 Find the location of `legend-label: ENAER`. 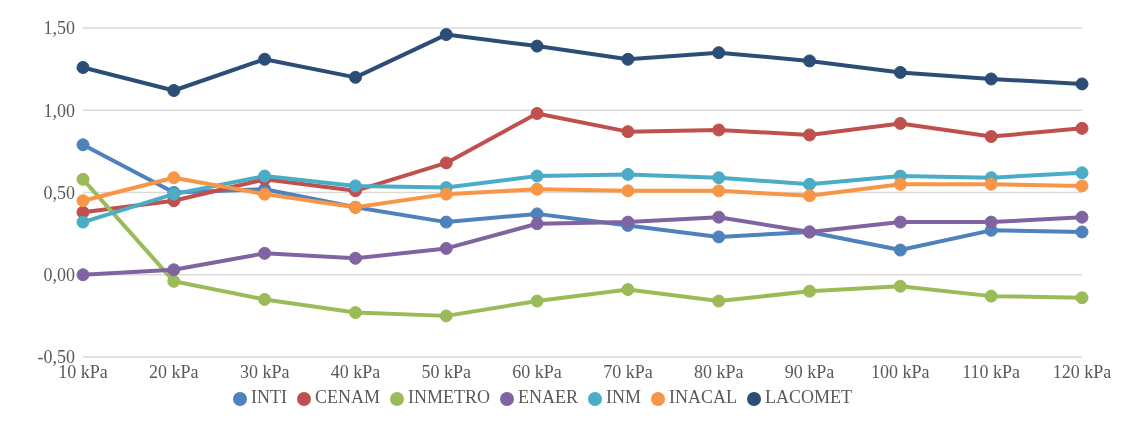

legend-label: ENAER is located at coordinates (548, 397).